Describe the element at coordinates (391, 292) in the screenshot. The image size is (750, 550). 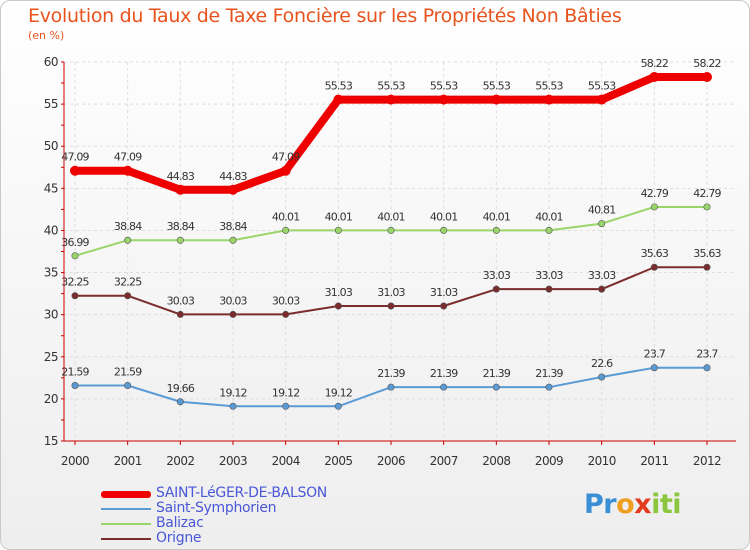
I see `data-label: 31.03` at that location.